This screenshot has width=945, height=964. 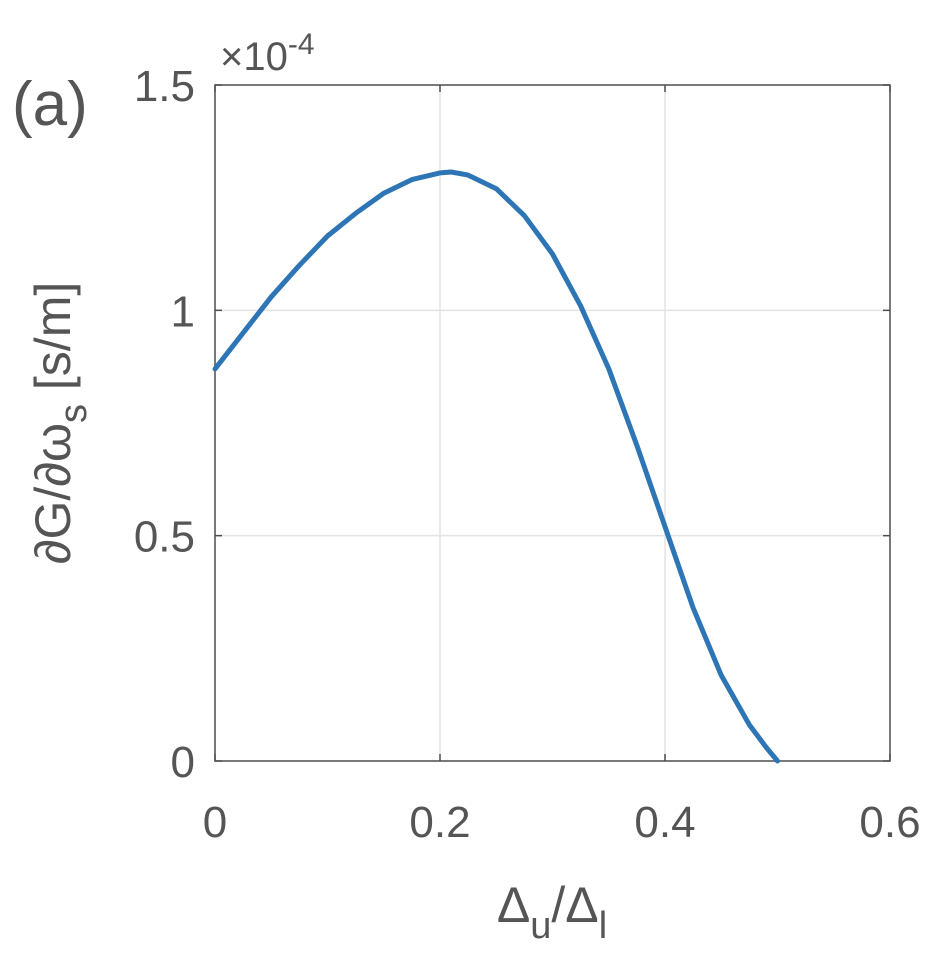 I want to click on y-multiplier-base: ×10, so click(x=254, y=57).